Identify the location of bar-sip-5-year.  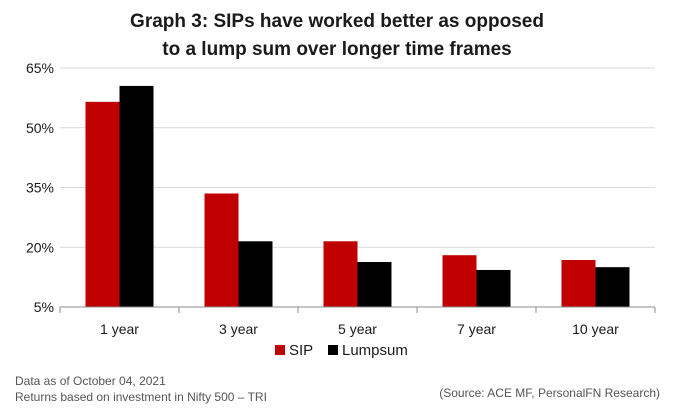
(340, 274).